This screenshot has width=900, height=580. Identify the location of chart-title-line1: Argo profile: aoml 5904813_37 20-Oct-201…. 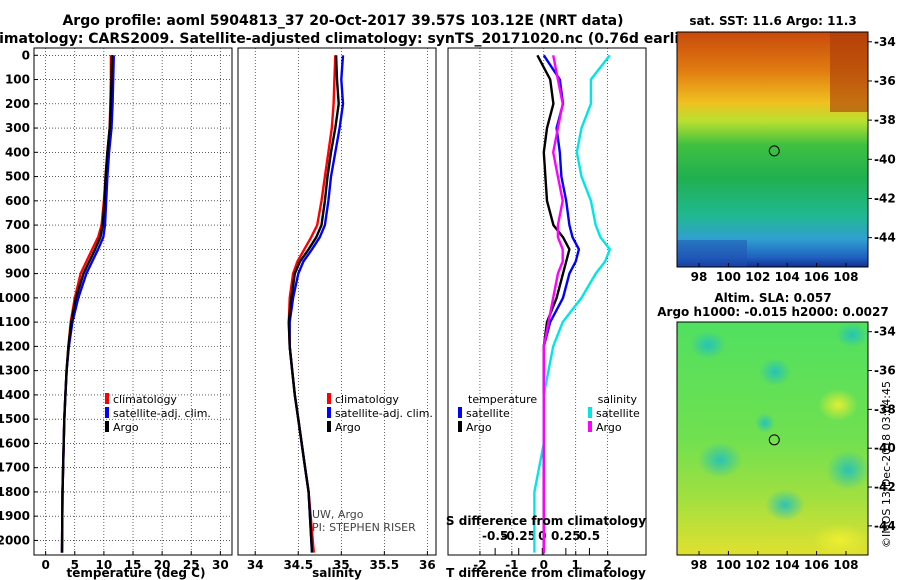
(342, 21).